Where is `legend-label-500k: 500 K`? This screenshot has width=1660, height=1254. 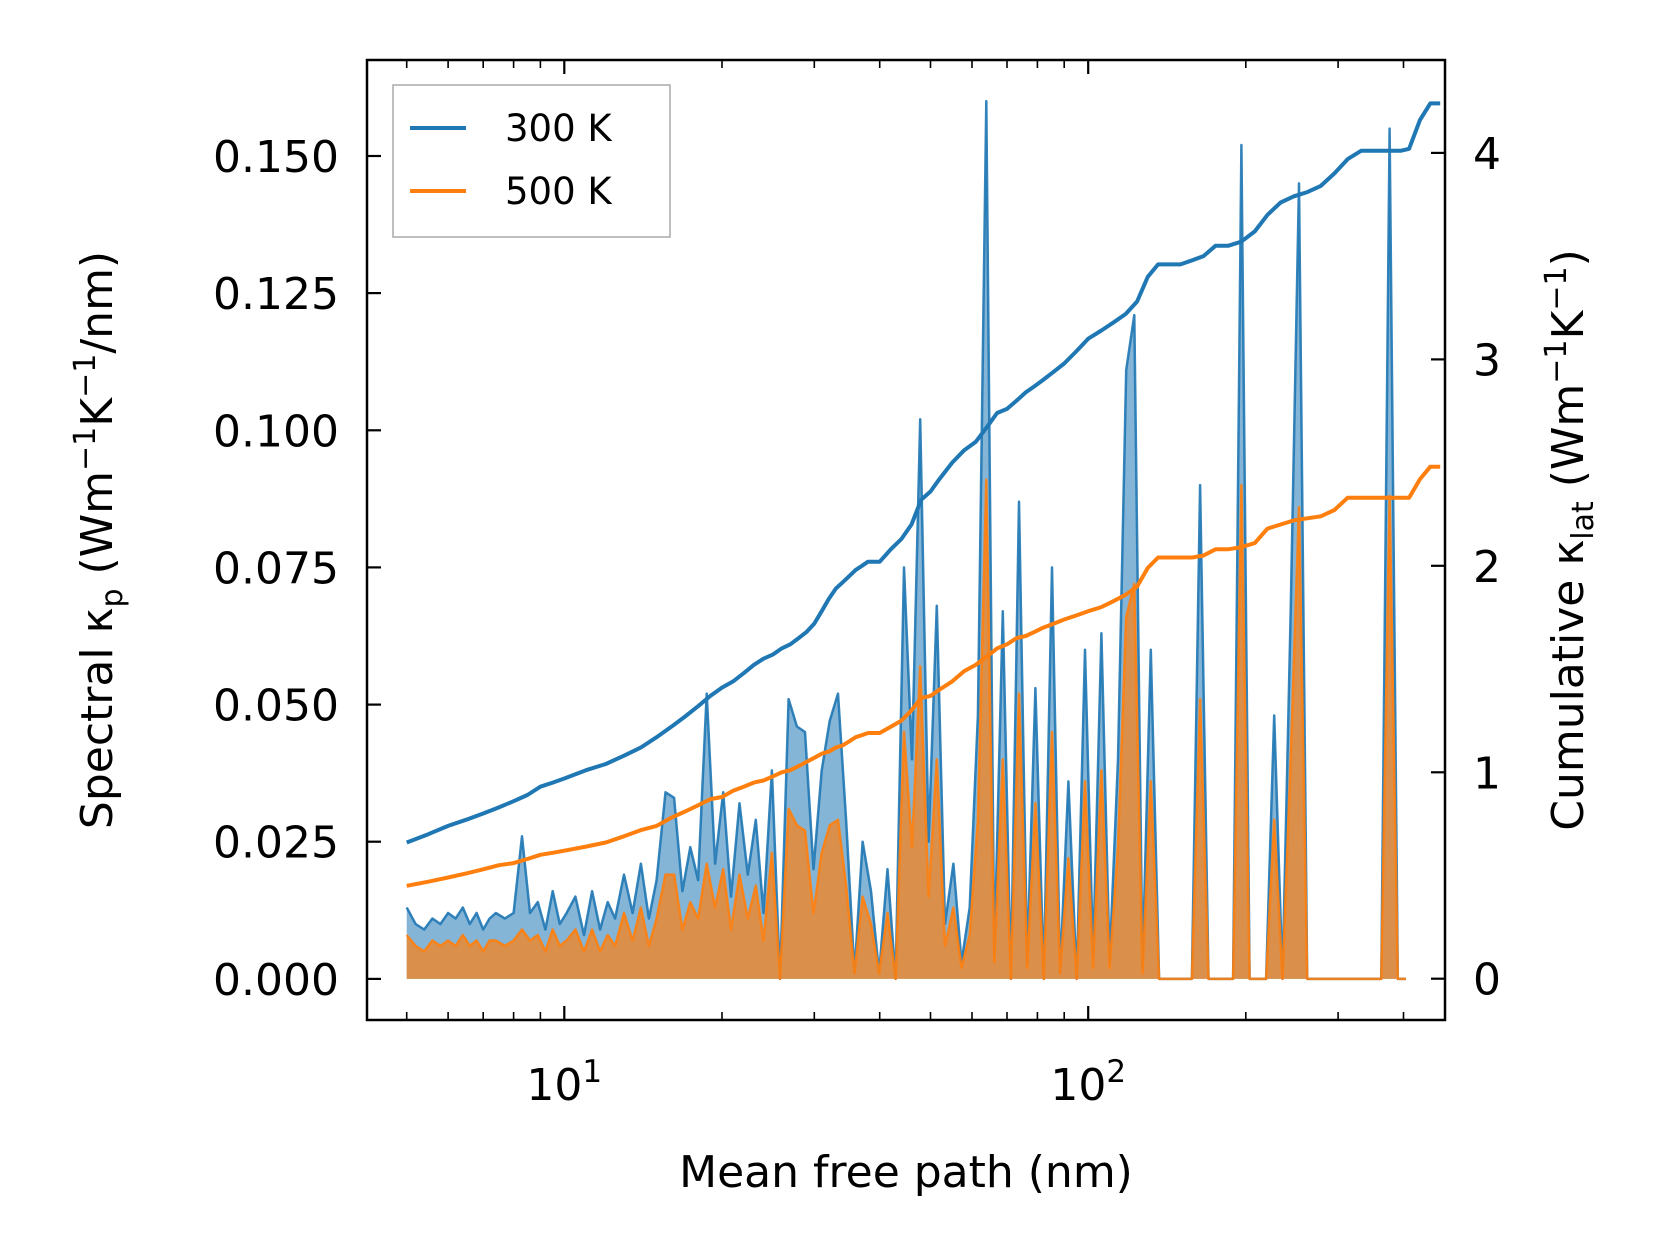 legend-label-500k: 500 K is located at coordinates (559, 191).